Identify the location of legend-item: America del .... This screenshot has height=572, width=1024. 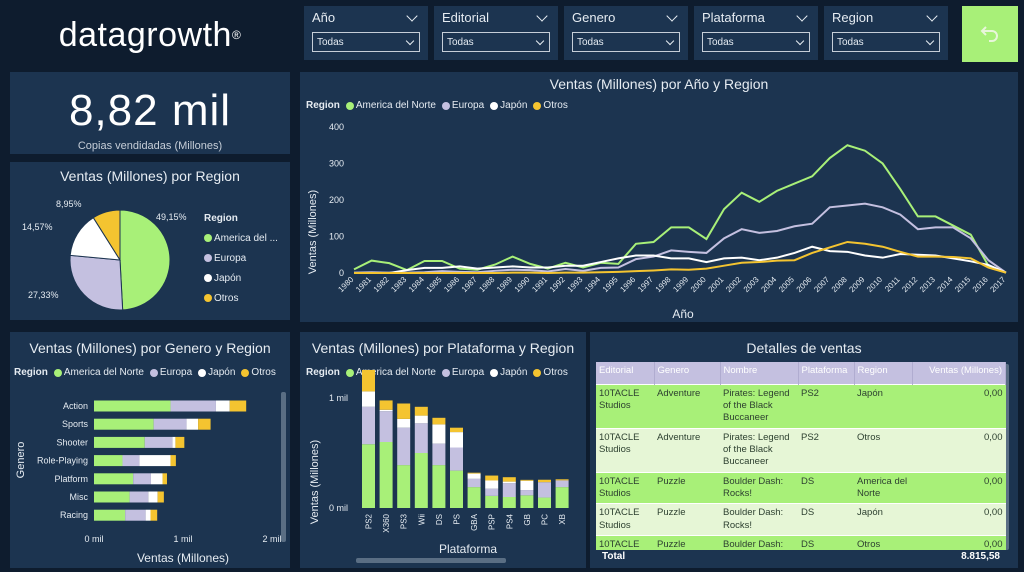
(241, 239).